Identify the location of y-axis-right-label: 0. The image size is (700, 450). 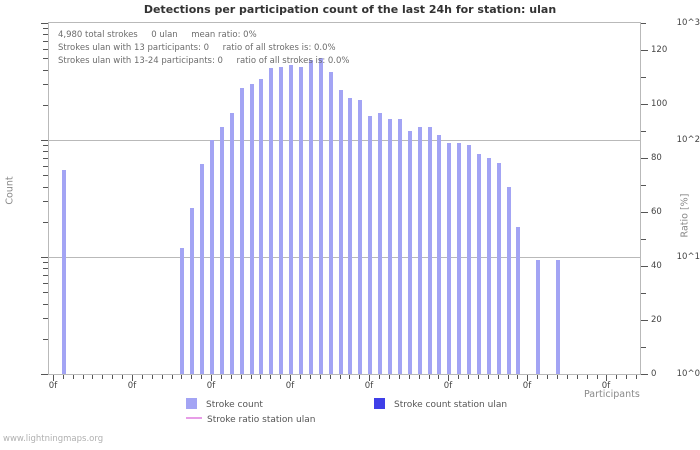
(654, 374).